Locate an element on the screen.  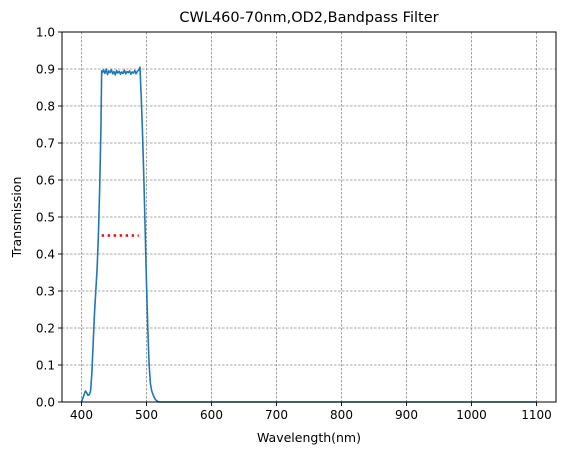
x-axis-label: Wavelength(nm) is located at coordinates (309, 437).